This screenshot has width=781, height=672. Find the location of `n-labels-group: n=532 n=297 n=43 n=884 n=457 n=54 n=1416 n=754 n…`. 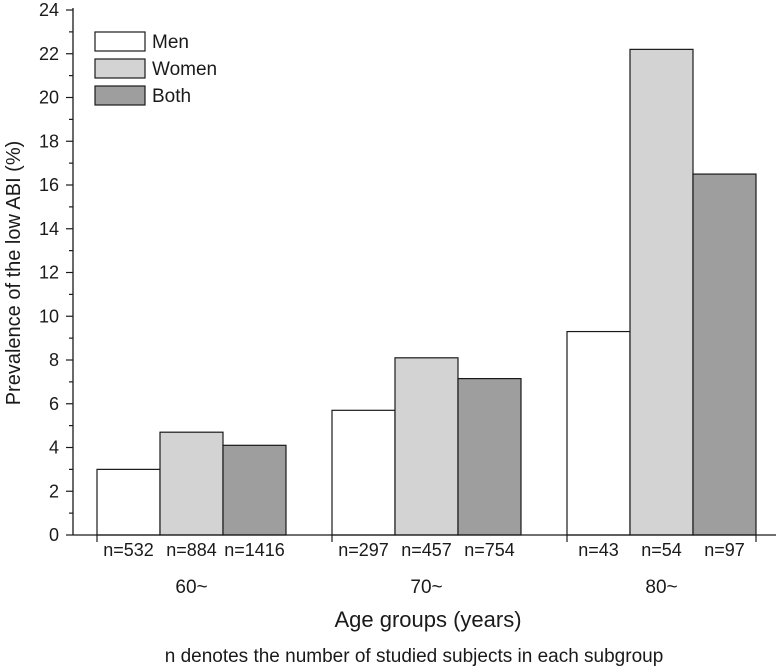

n-labels-group: n=532 n=297 n=43 n=884 n=457 n=54 n=1416 n=754 n… is located at coordinates (424, 550).